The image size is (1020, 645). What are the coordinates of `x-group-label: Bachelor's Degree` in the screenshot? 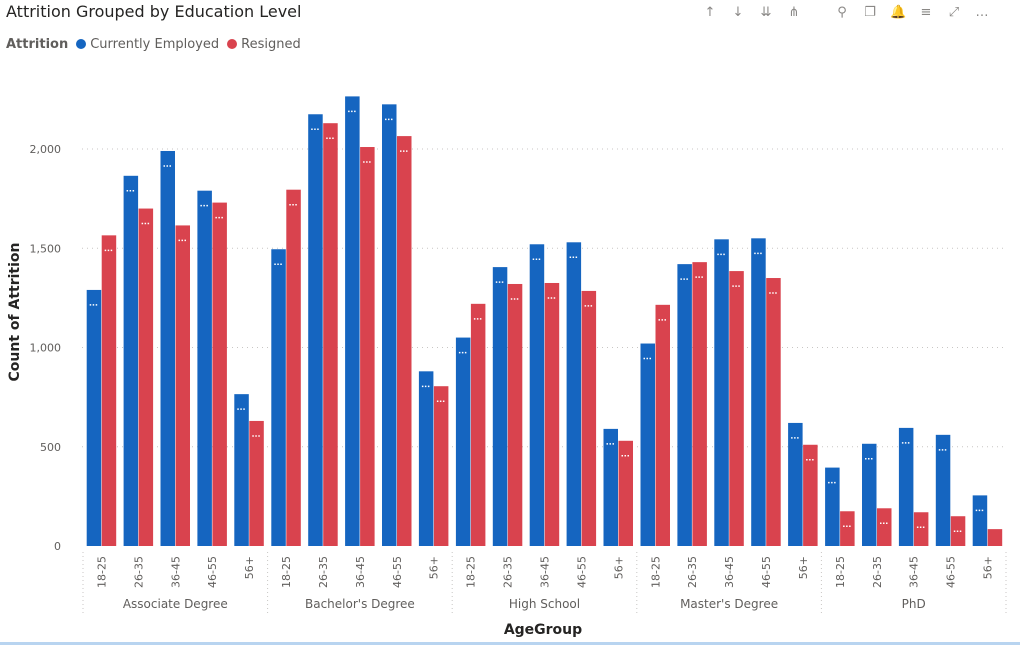 It's located at (360, 604).